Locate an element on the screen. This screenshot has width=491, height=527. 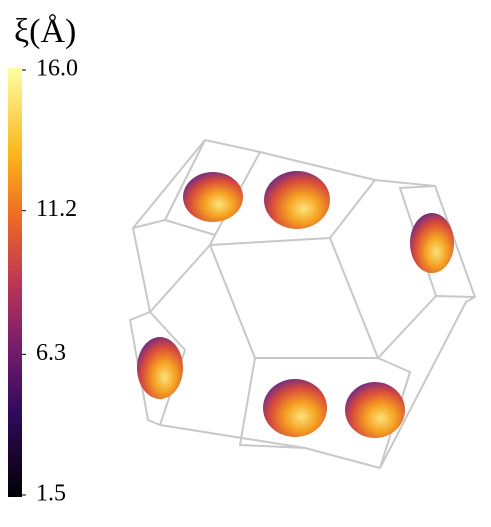
colorbar is located at coordinates (15, 282).